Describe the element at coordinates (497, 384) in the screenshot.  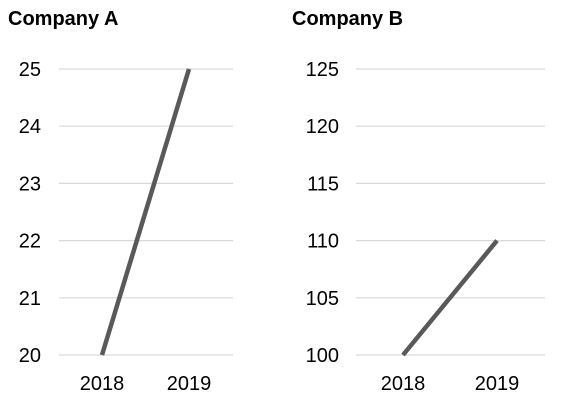
I see `chart-b-x-tick-label: 2019` at that location.